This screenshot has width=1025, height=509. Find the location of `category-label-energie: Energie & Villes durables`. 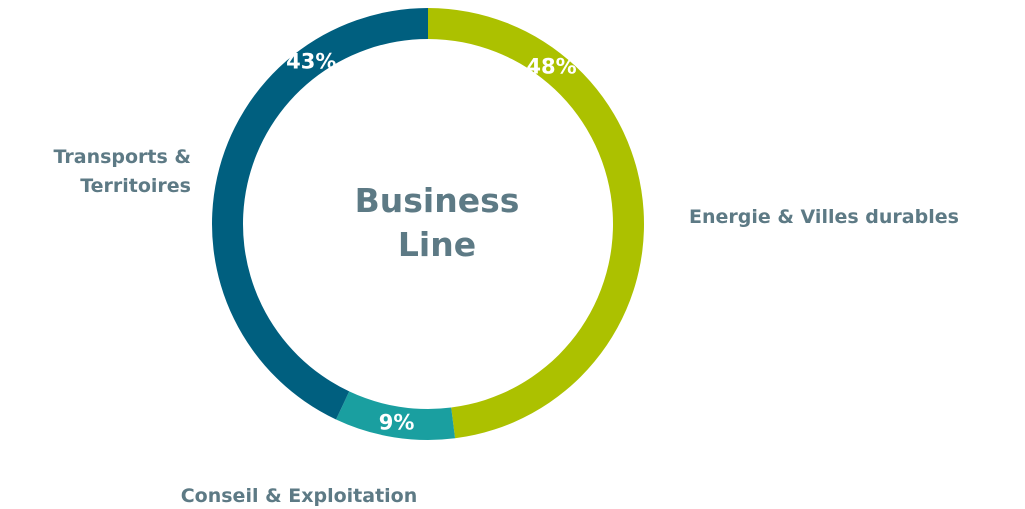

category-label-energie: Energie & Villes durables is located at coordinates (824, 217).